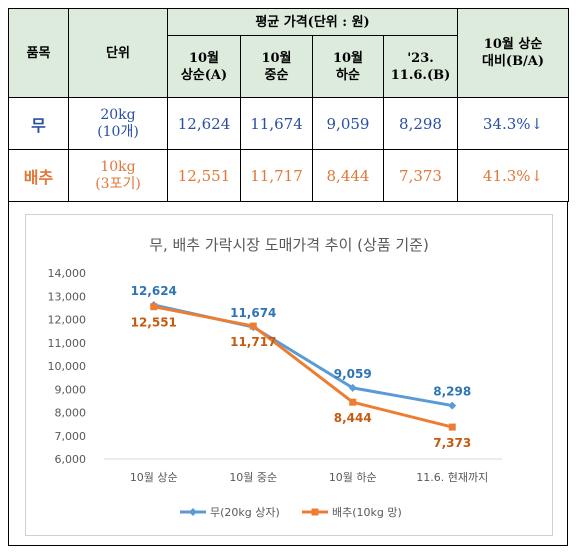 Image resolution: width=576 pixels, height=554 pixels. What do you see at coordinates (118, 131) in the screenshot?
I see `row-unit-count: (10개)` at bounding box center [118, 131].